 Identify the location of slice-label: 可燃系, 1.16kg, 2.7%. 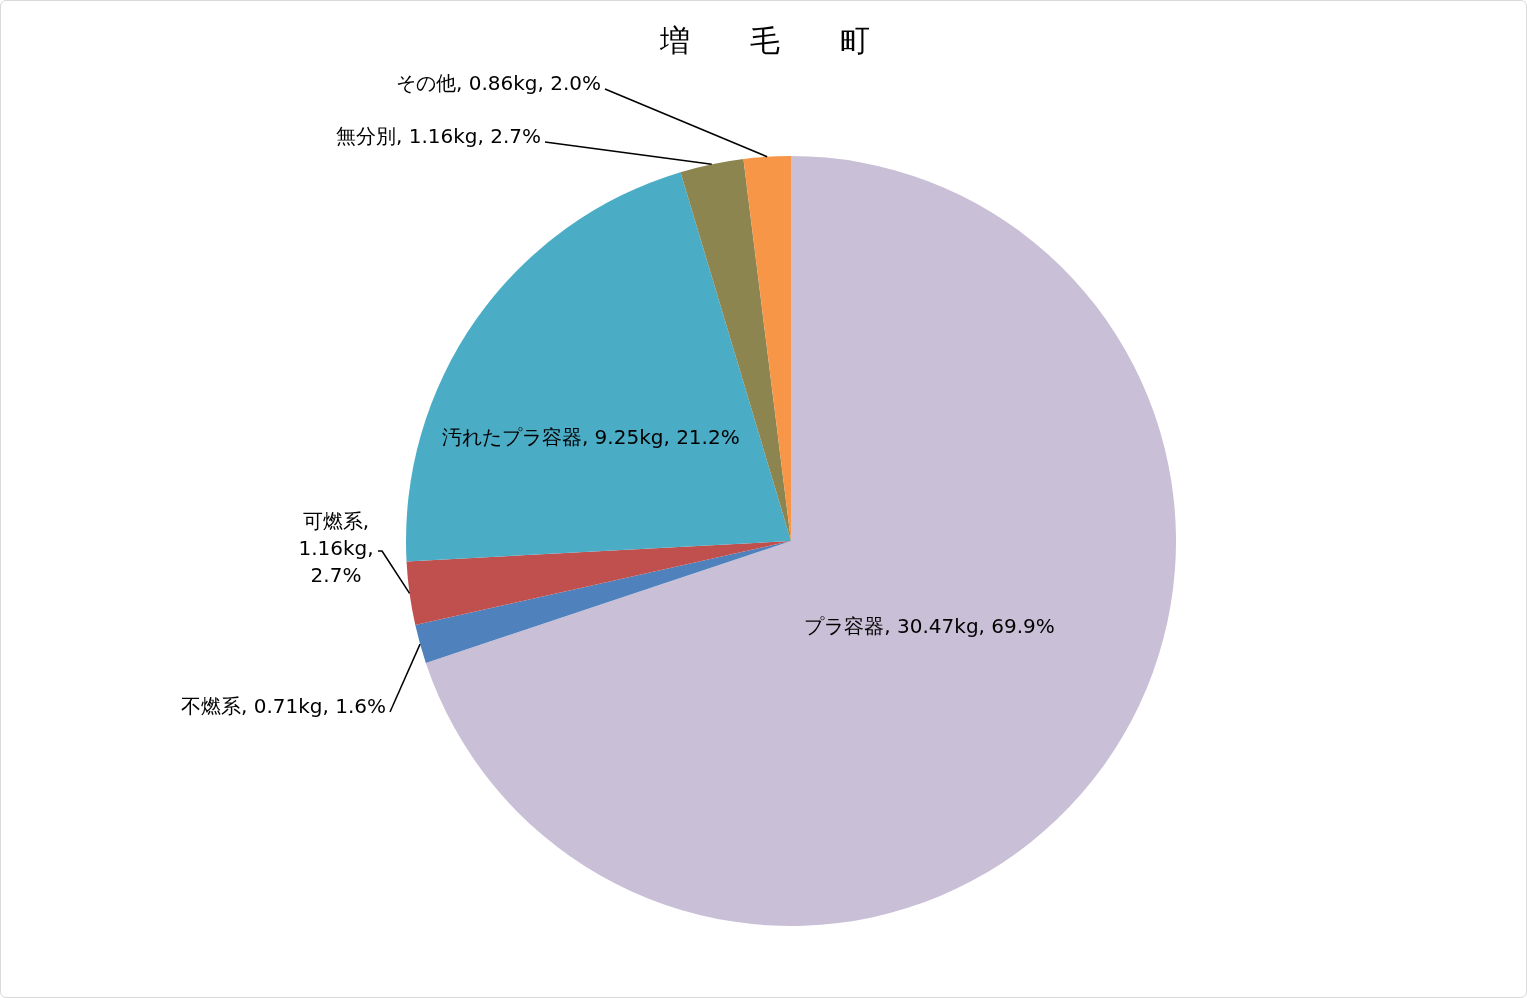
(336, 548).